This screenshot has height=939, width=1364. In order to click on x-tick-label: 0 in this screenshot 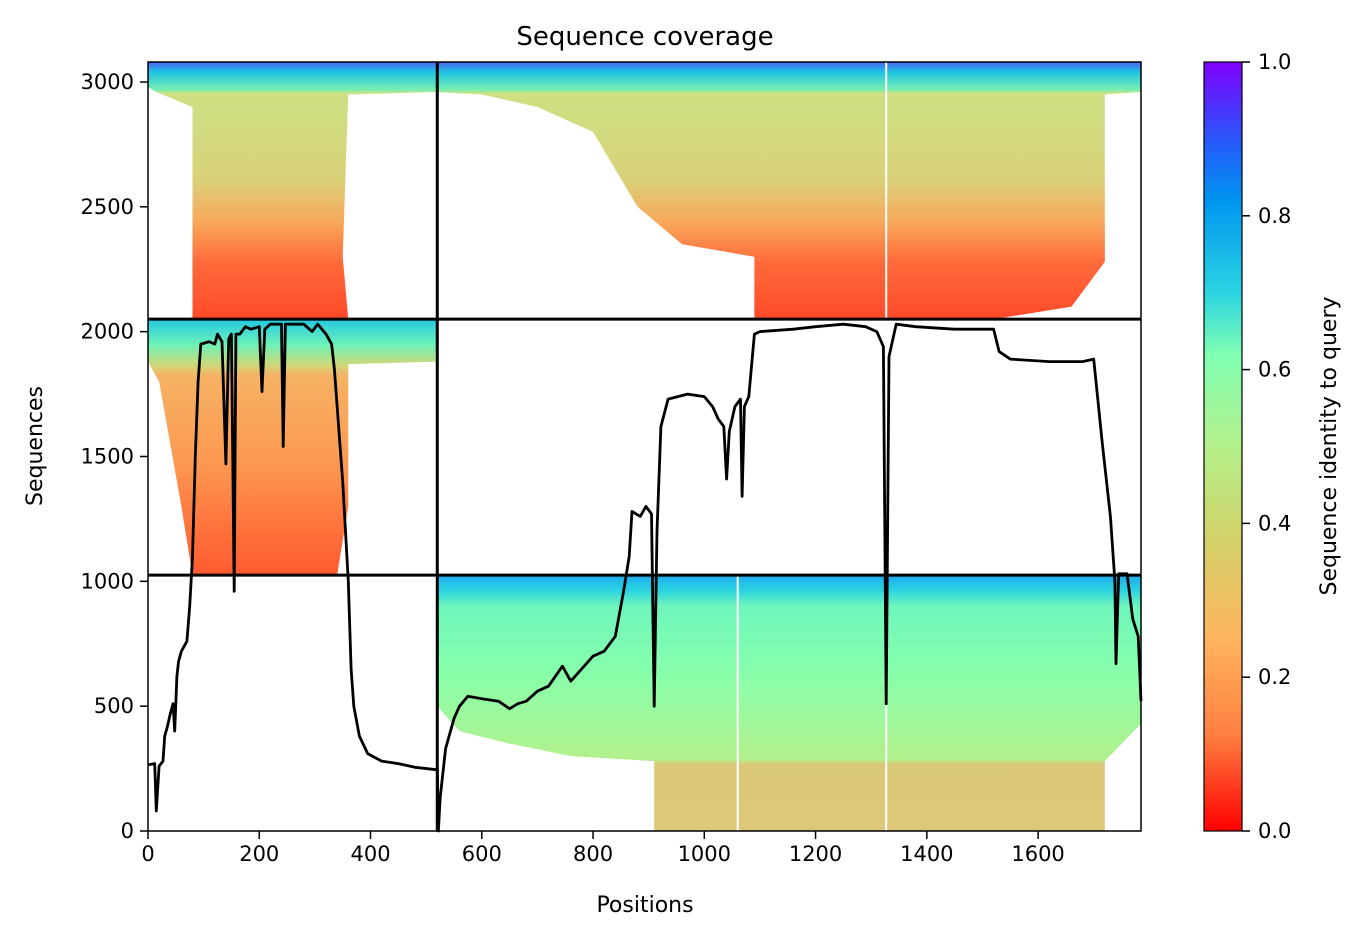, I will do `click(147, 854)`.